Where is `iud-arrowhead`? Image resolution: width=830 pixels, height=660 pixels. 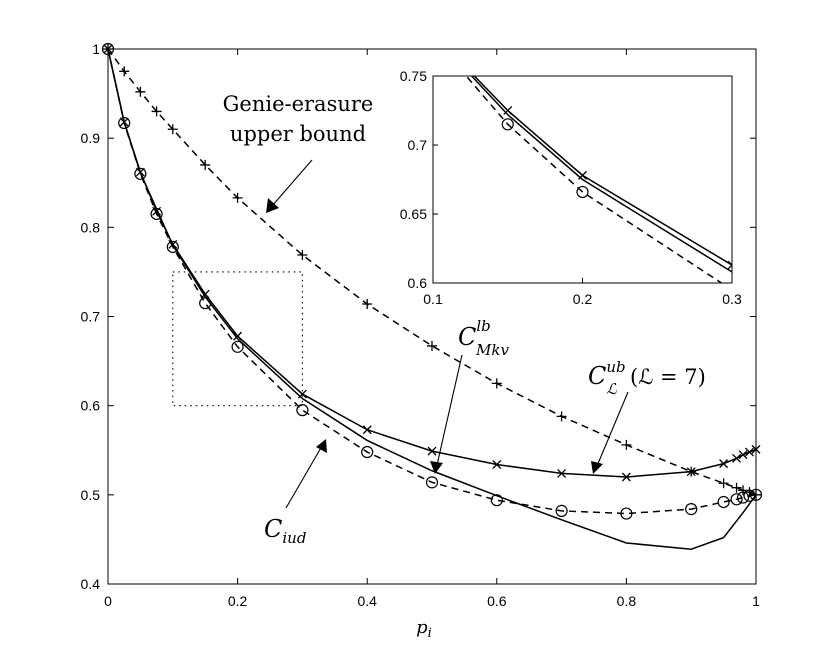 iud-arrowhead is located at coordinates (321, 446).